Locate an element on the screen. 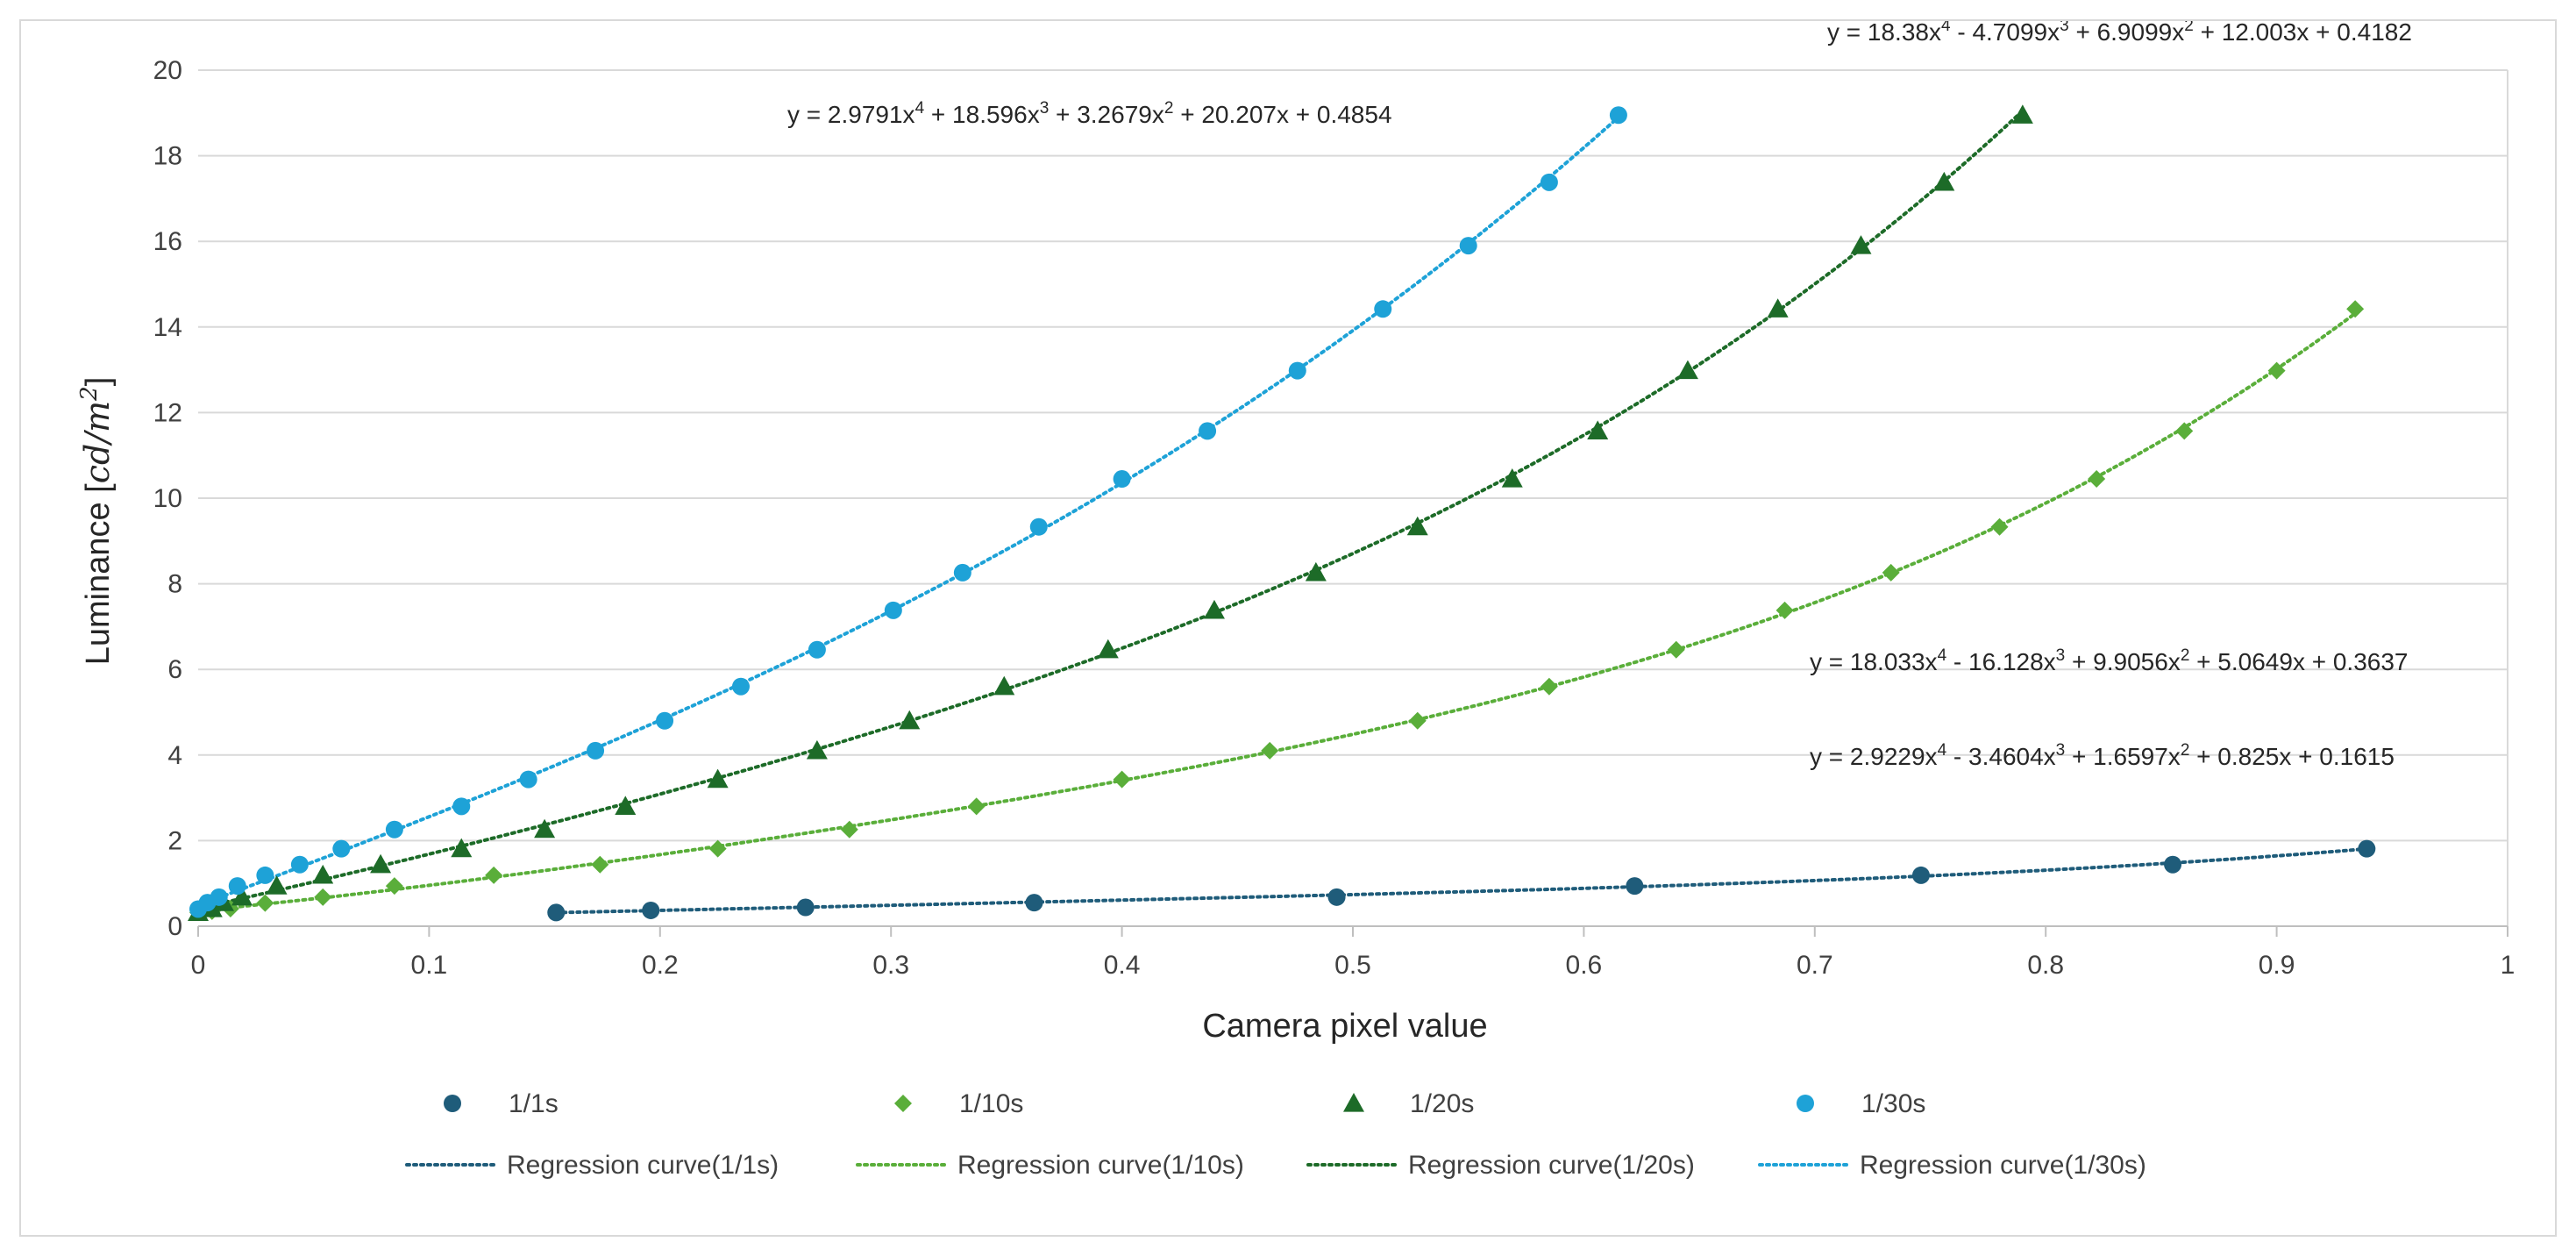  y-tick-label: 2 is located at coordinates (174, 840).